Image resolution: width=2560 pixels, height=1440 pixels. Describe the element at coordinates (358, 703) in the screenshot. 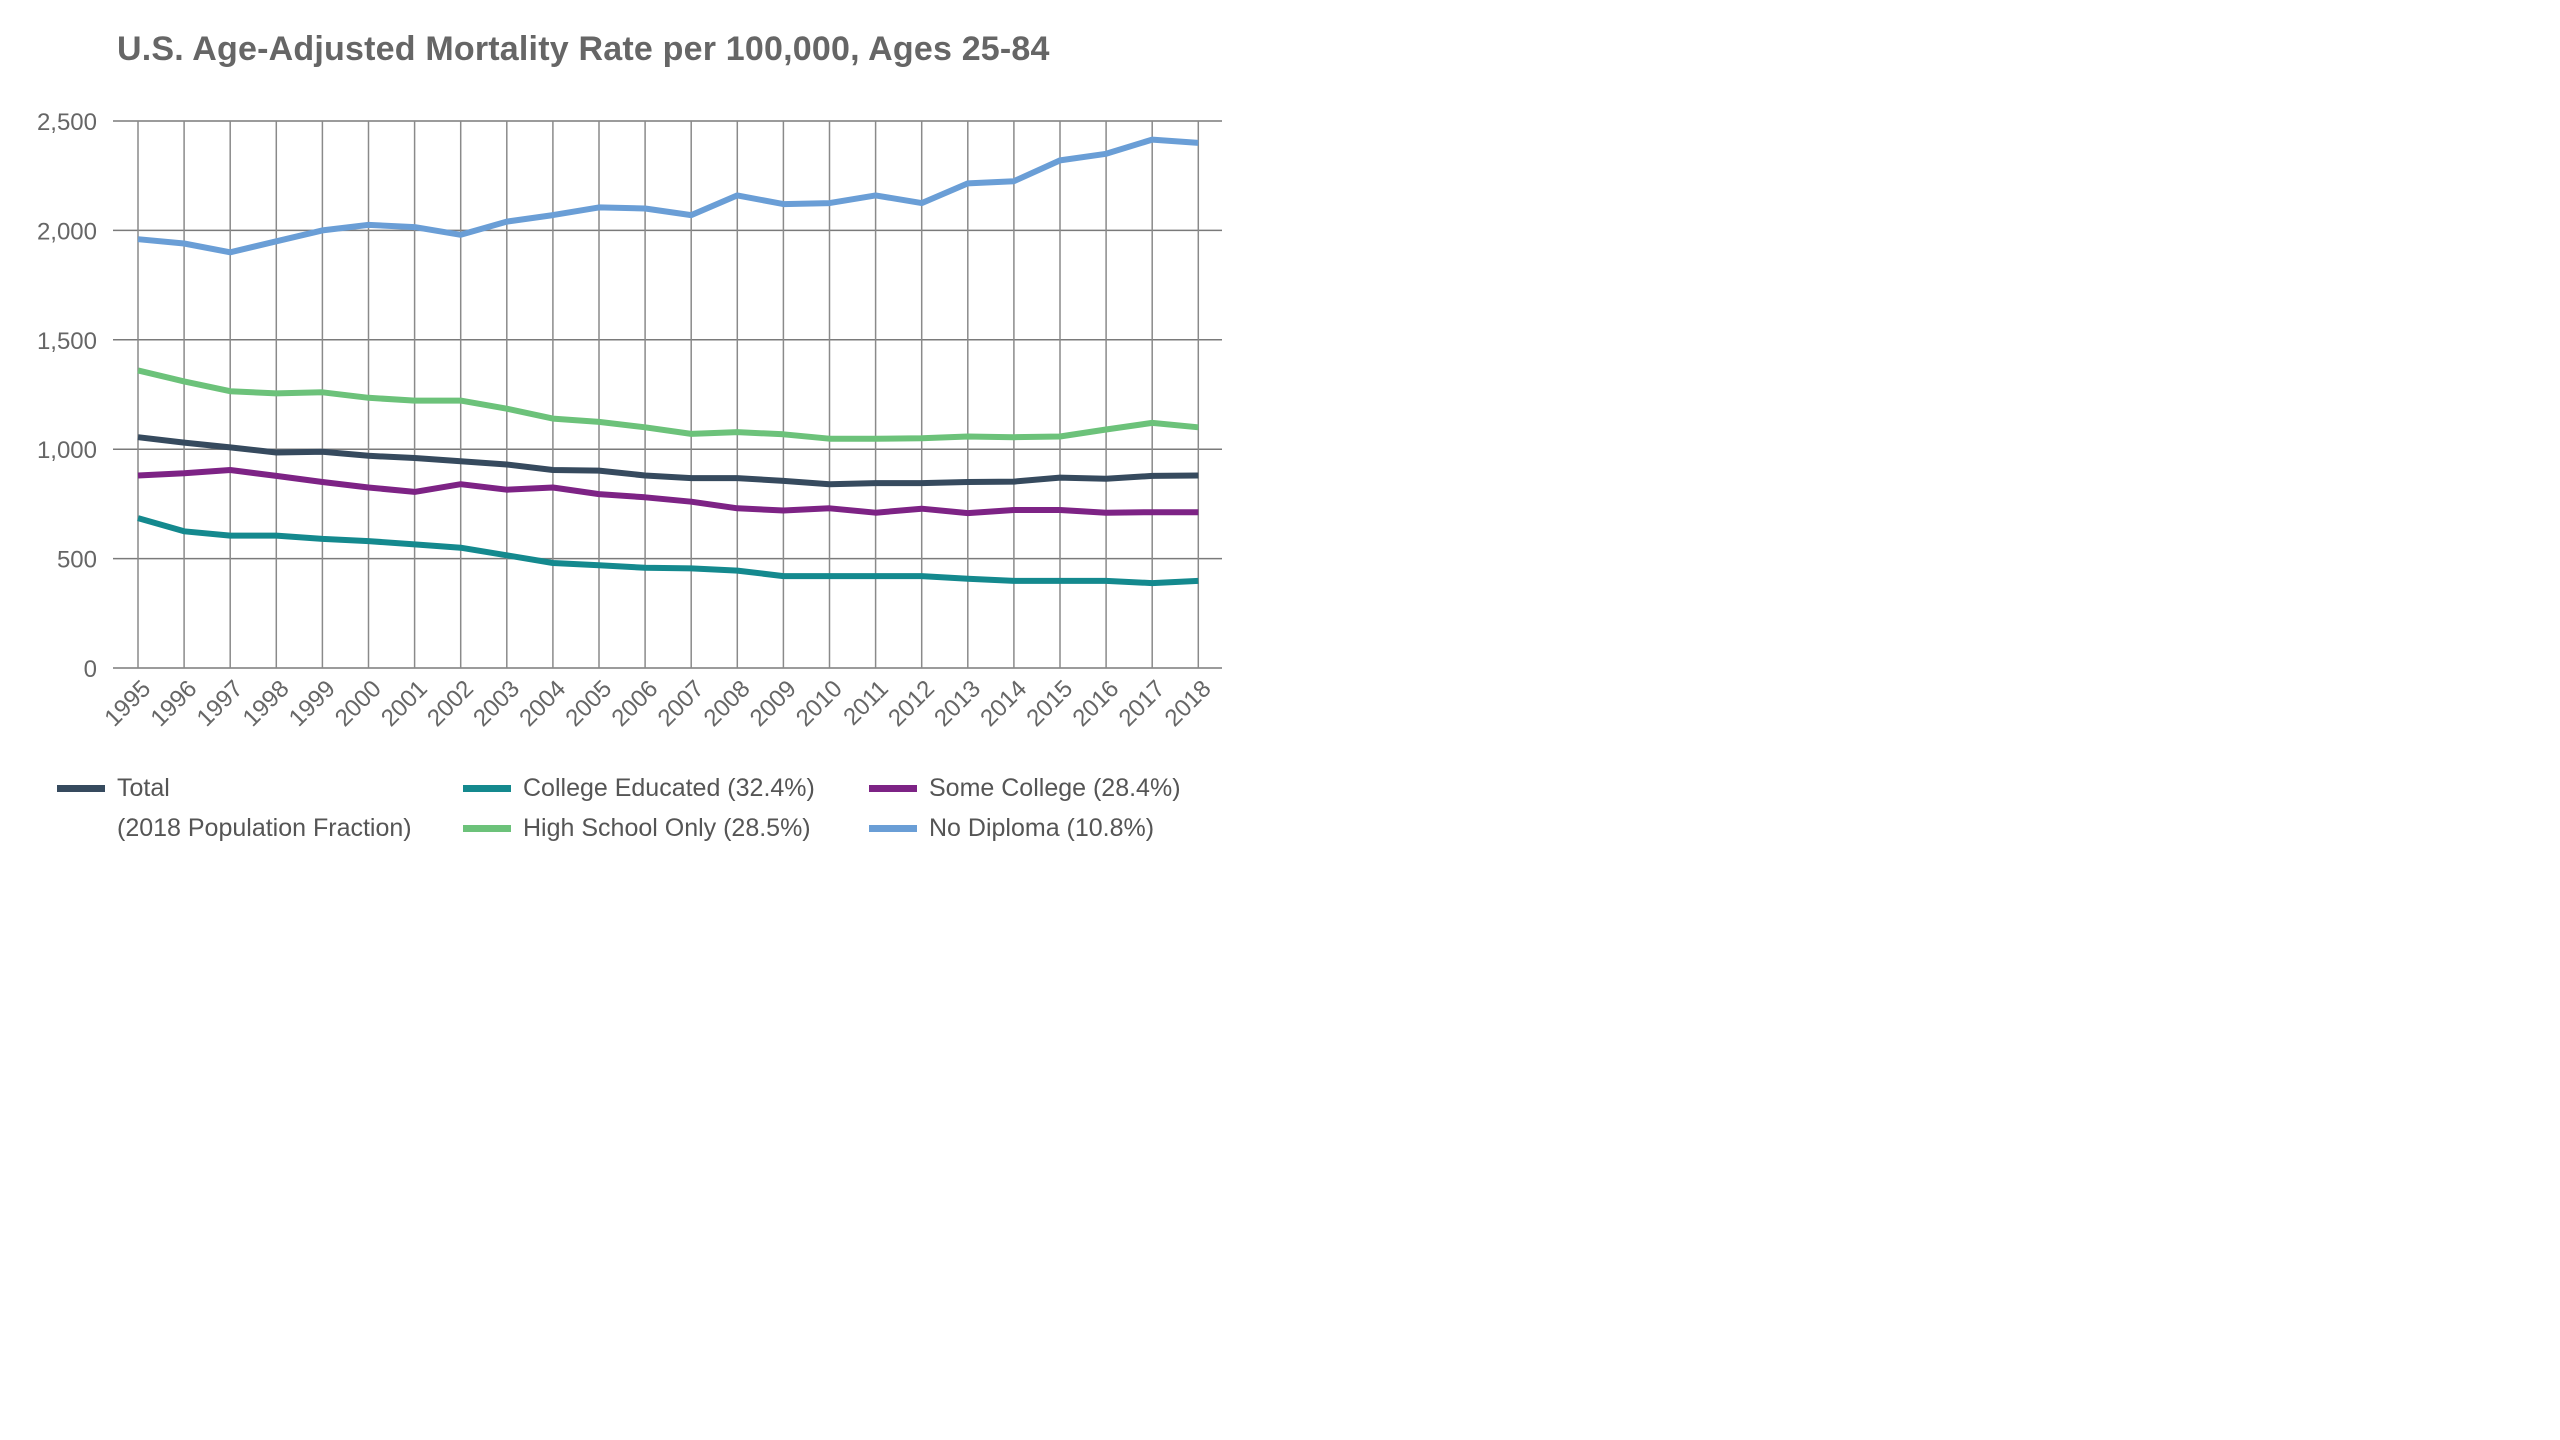

I see `x-tick-label: 2000` at that location.